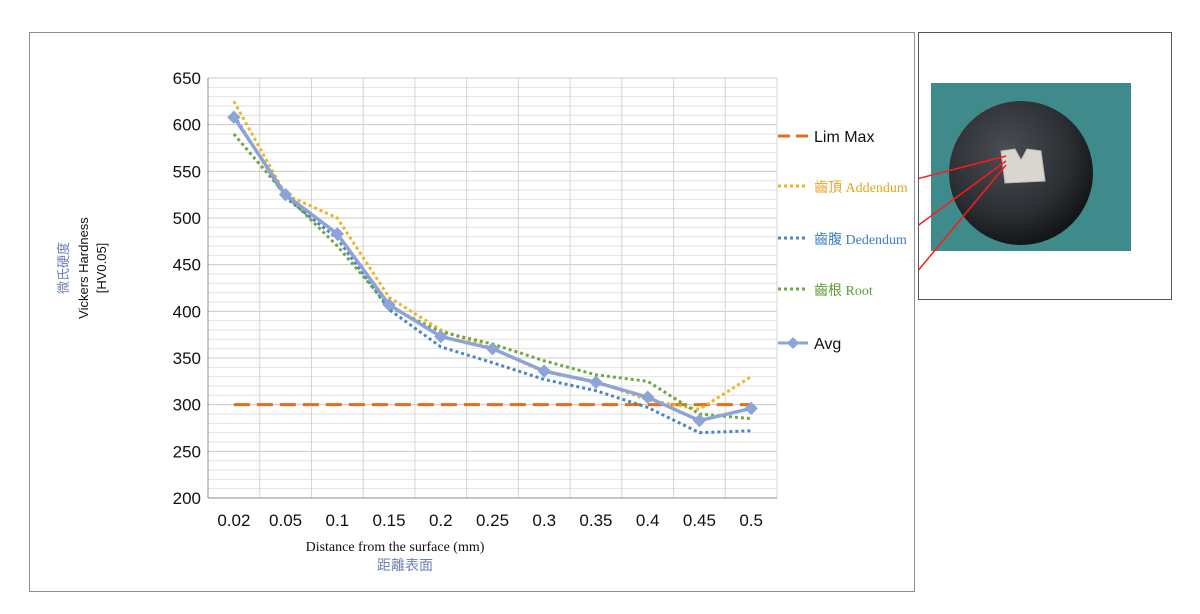 The height and width of the screenshot is (614, 1200). I want to click on y-tick-label: 400, so click(187, 311).